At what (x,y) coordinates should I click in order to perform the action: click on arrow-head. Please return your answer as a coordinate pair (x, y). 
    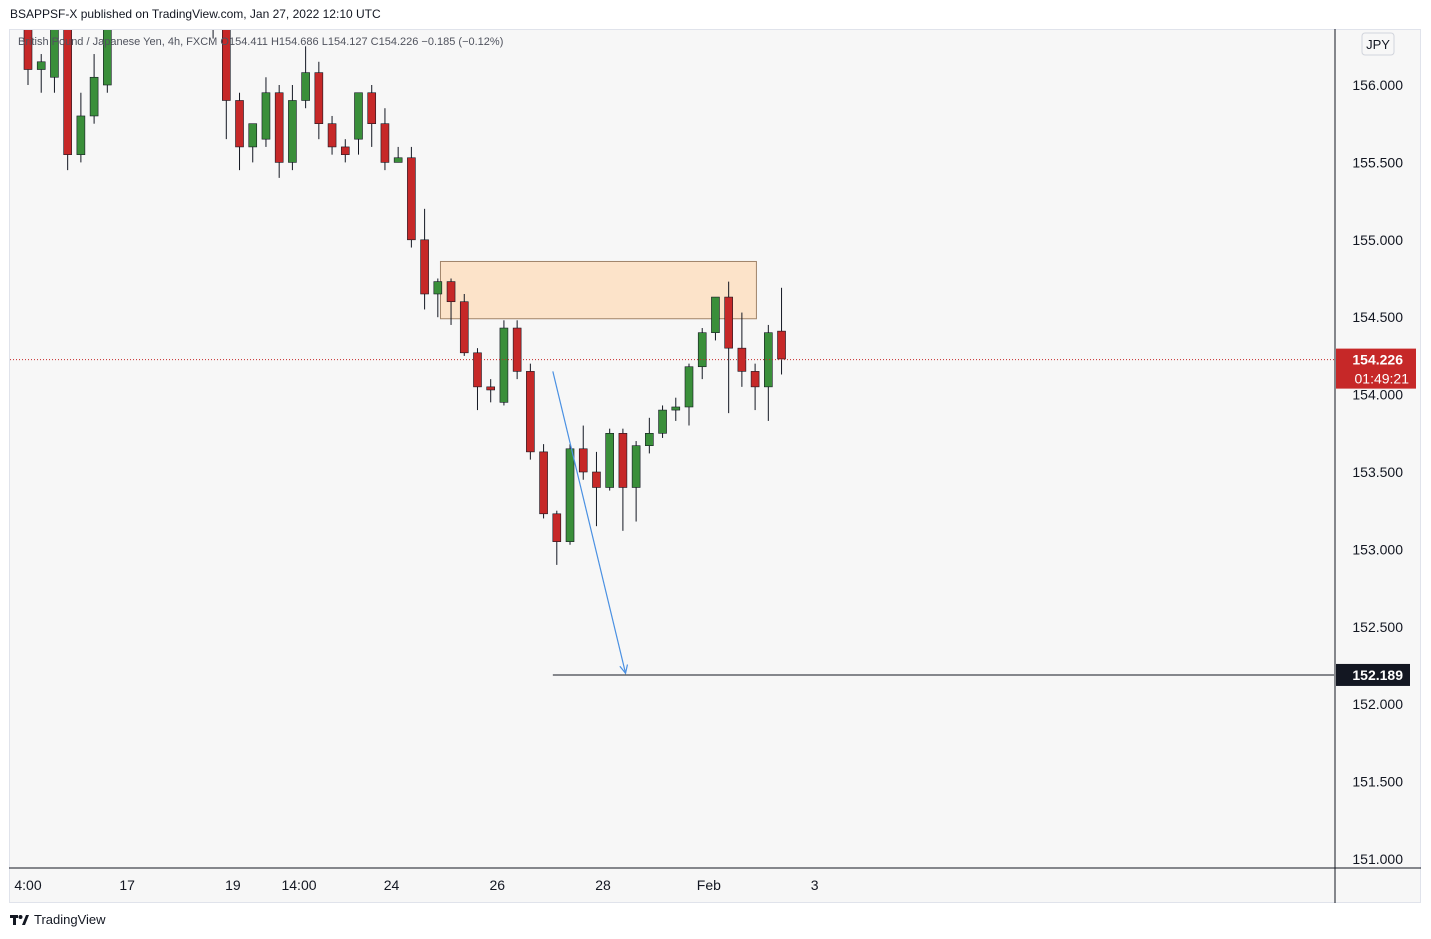
    Looking at the image, I should click on (624, 669).